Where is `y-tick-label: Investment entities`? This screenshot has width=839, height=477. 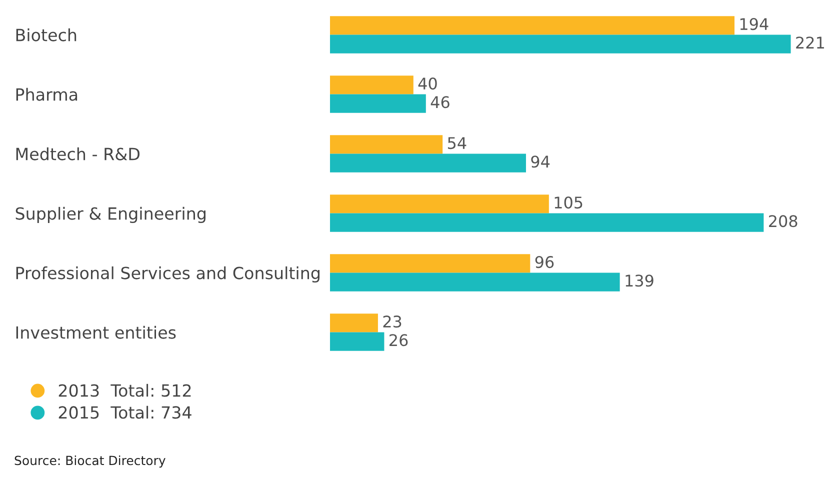 y-tick-label: Investment entities is located at coordinates (96, 332).